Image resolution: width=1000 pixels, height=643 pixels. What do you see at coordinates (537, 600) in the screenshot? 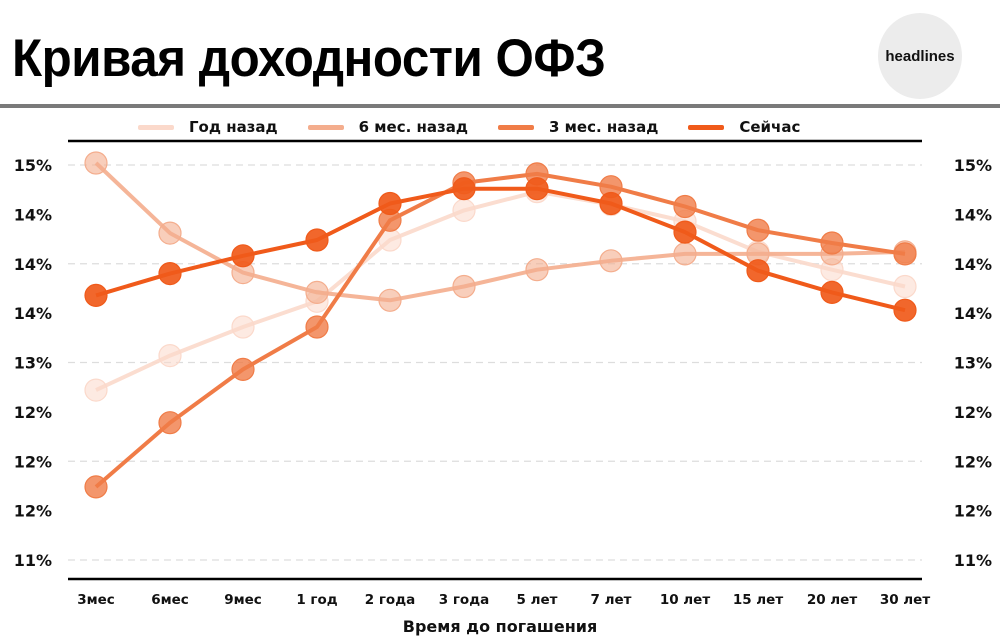
I see `x-tick-label: 5 лет` at bounding box center [537, 600].